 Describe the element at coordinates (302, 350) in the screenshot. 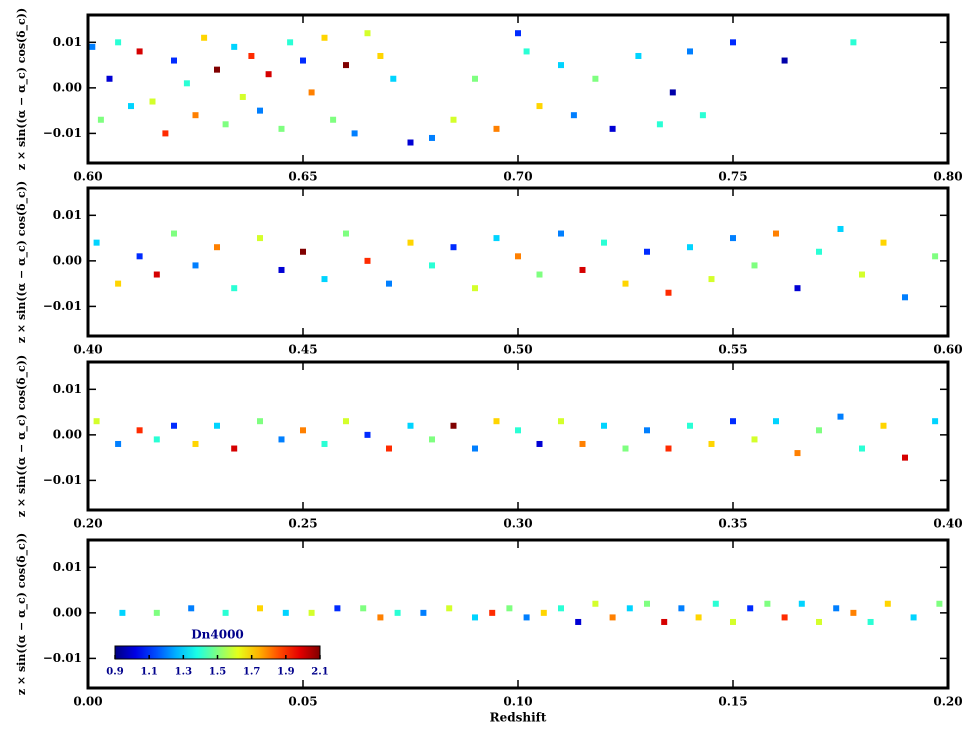

I see `x-tick-label: 0.45` at that location.